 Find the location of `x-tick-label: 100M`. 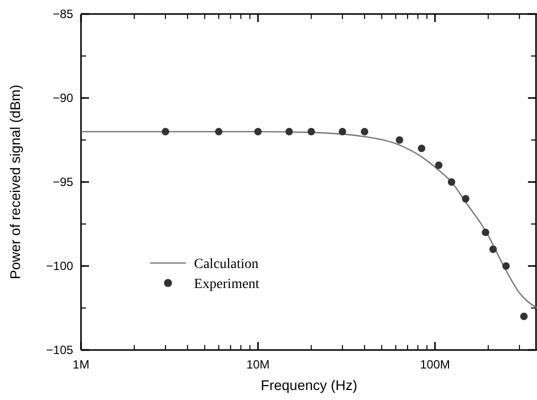

x-tick-label: 100M is located at coordinates (435, 365).